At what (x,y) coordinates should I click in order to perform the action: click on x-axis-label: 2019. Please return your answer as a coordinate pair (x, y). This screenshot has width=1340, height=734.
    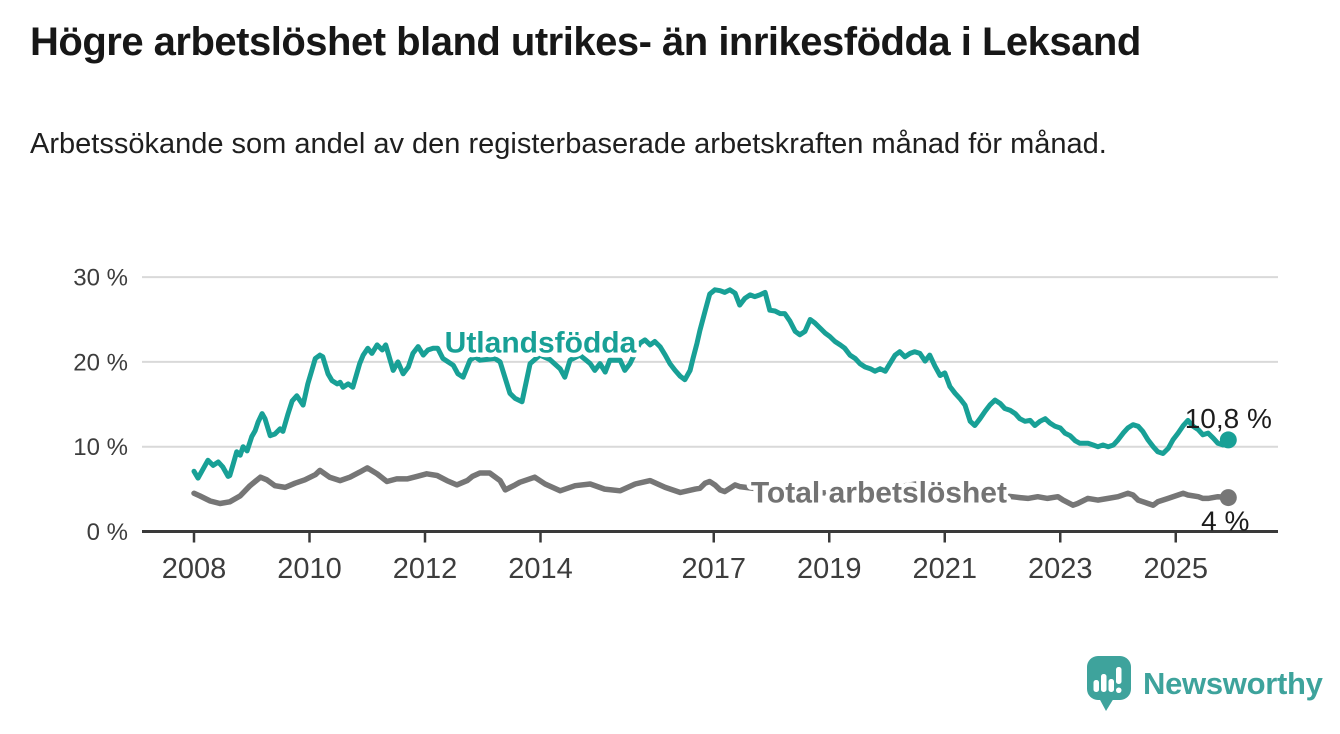
    Looking at the image, I should click on (829, 569).